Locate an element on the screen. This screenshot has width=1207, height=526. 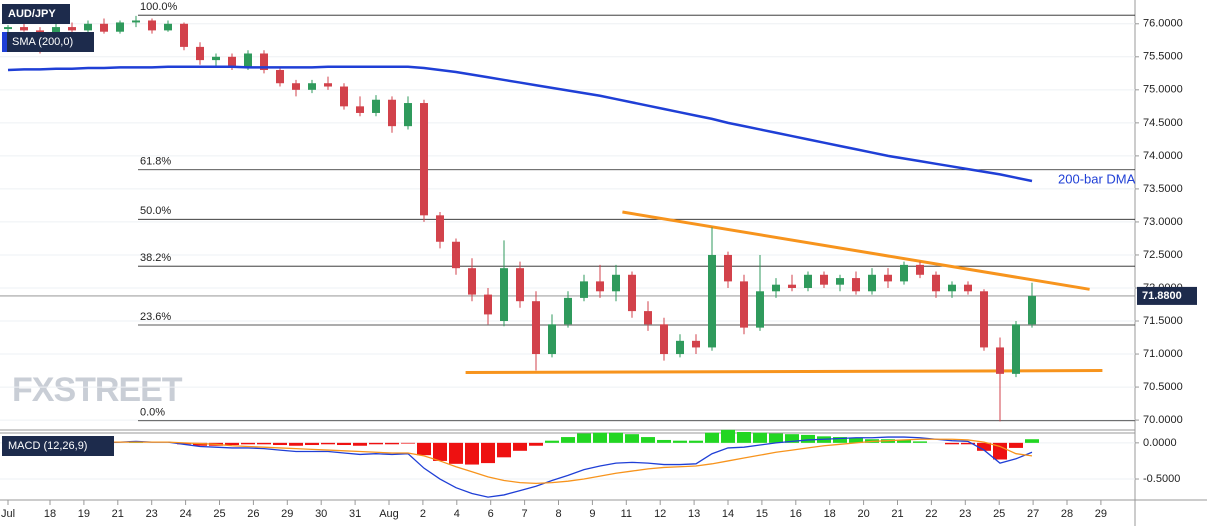
x-tick-label: 22 is located at coordinates (931, 514).